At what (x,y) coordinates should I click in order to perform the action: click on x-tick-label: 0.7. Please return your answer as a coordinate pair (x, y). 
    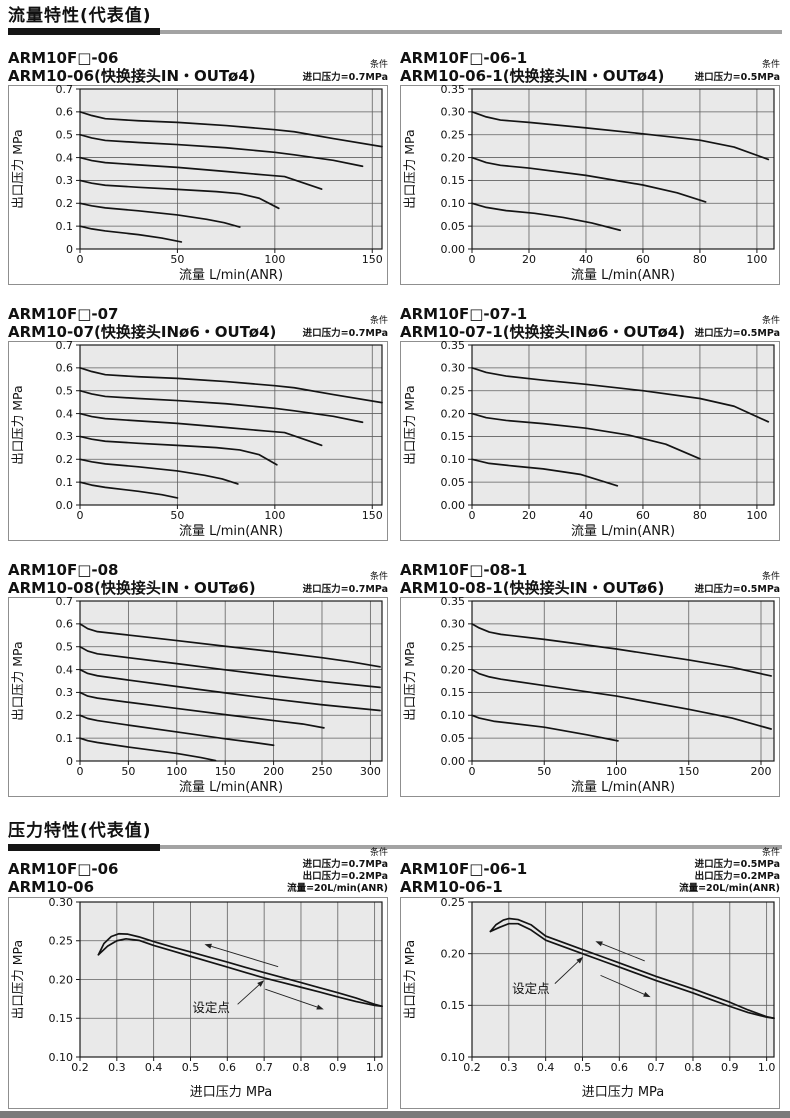
    Looking at the image, I should click on (656, 1067).